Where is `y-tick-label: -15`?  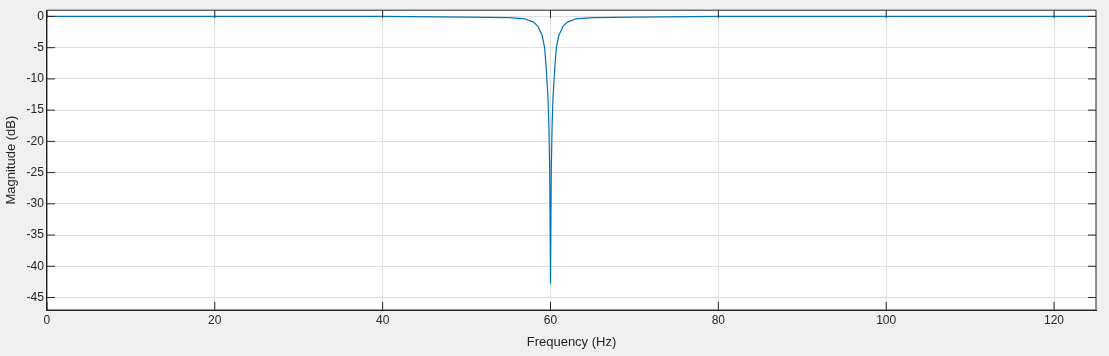 y-tick-label: -15 is located at coordinates (35, 109).